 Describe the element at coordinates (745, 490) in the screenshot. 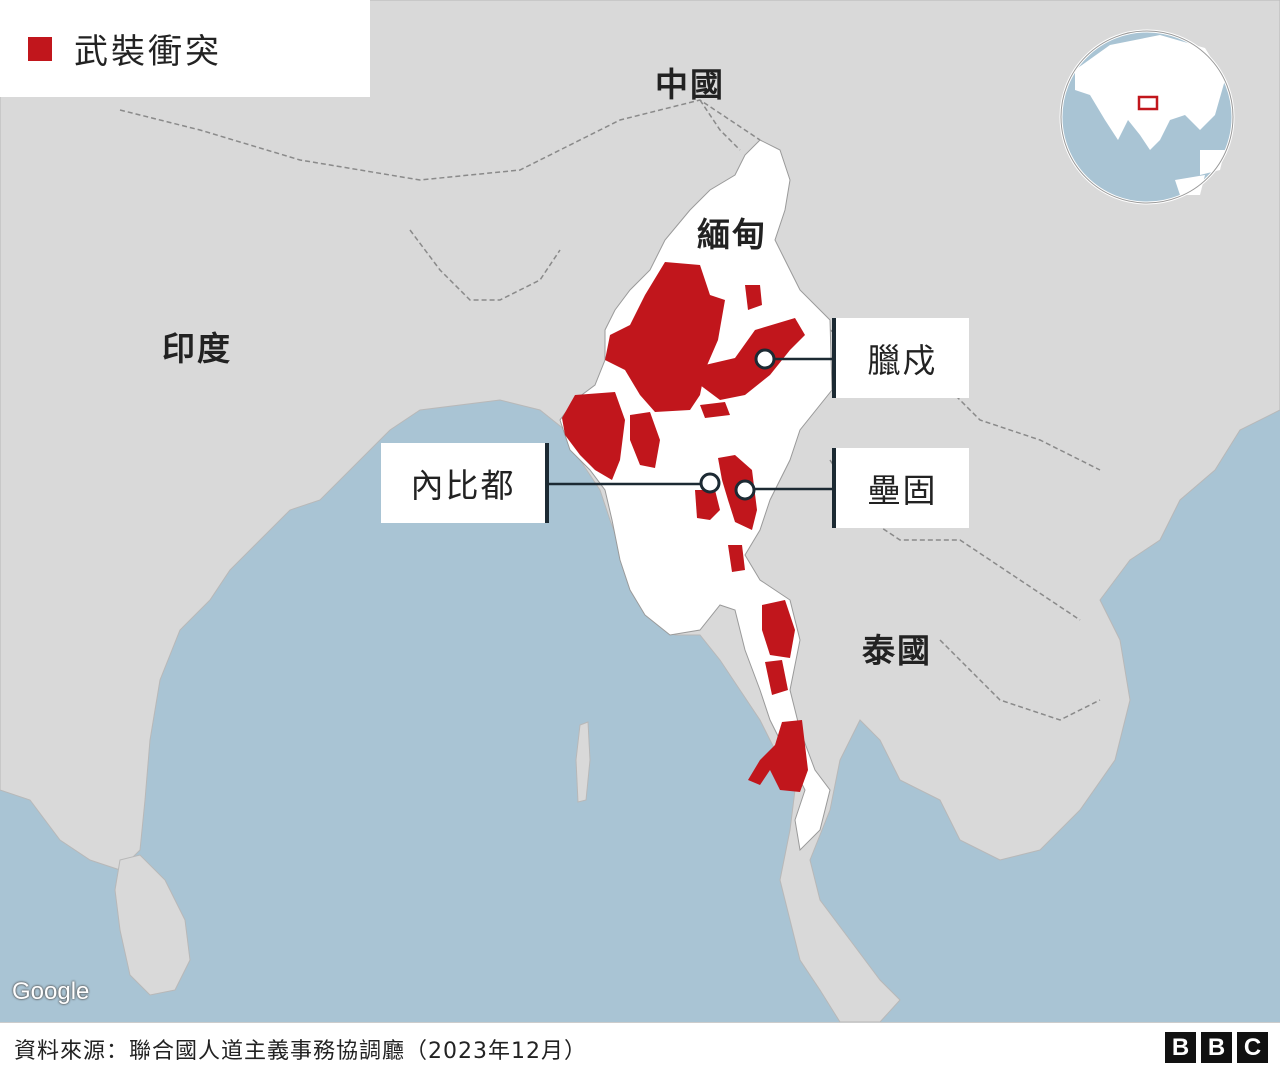

I see `loikaw-marker` at that location.